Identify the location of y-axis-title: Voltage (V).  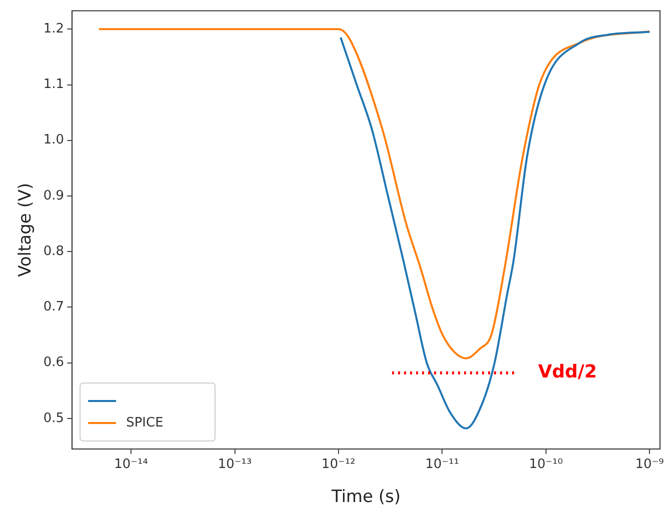
(26, 229).